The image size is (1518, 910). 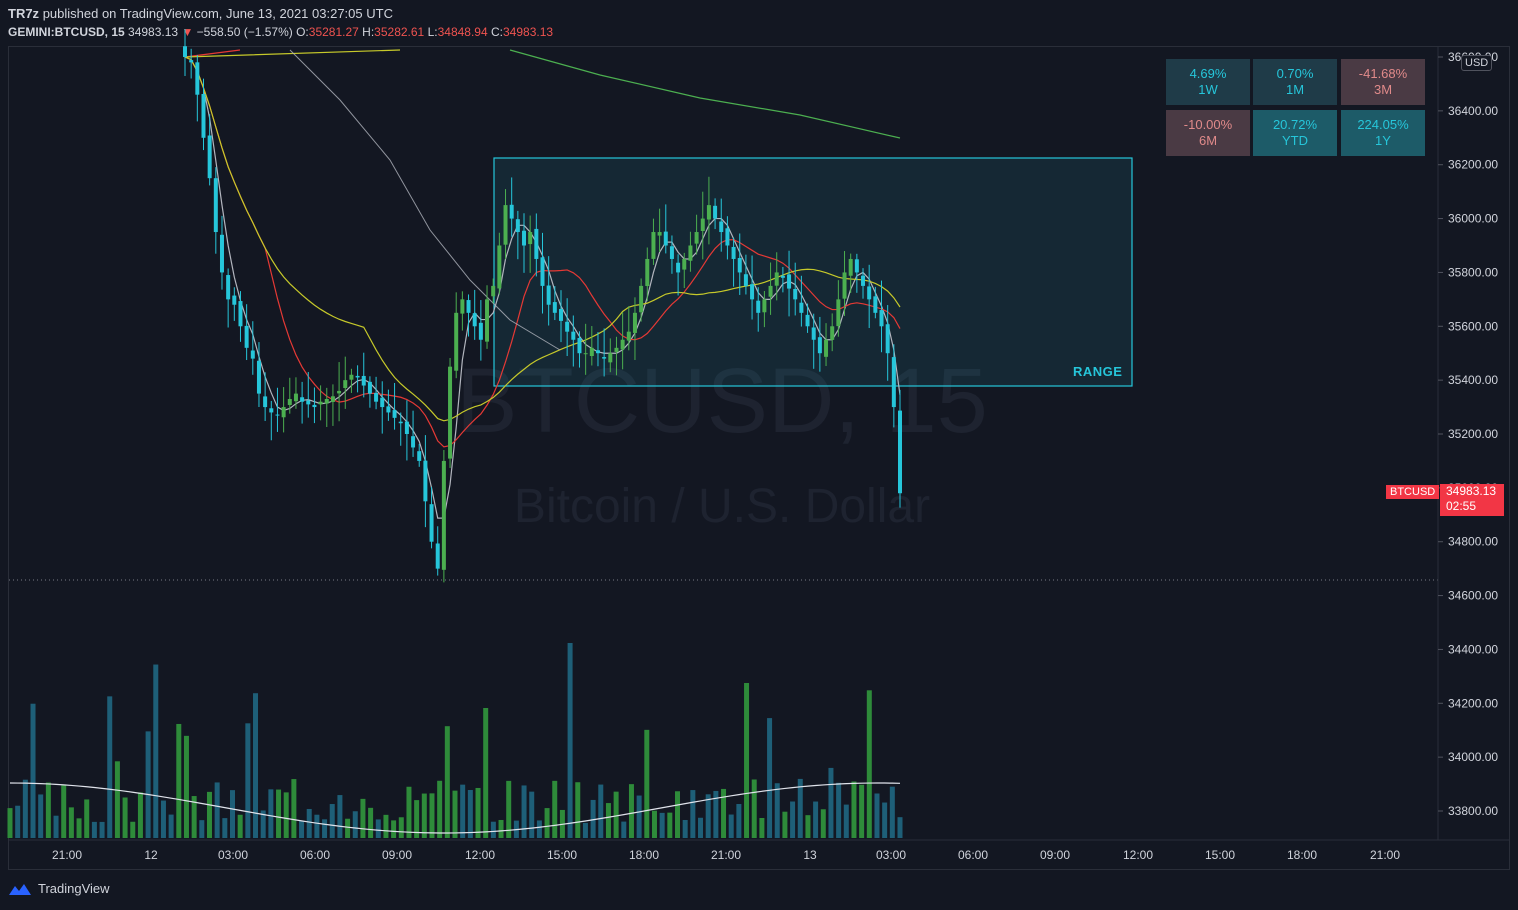 I want to click on price-tick-label: 35400.00, so click(x=1473, y=380).